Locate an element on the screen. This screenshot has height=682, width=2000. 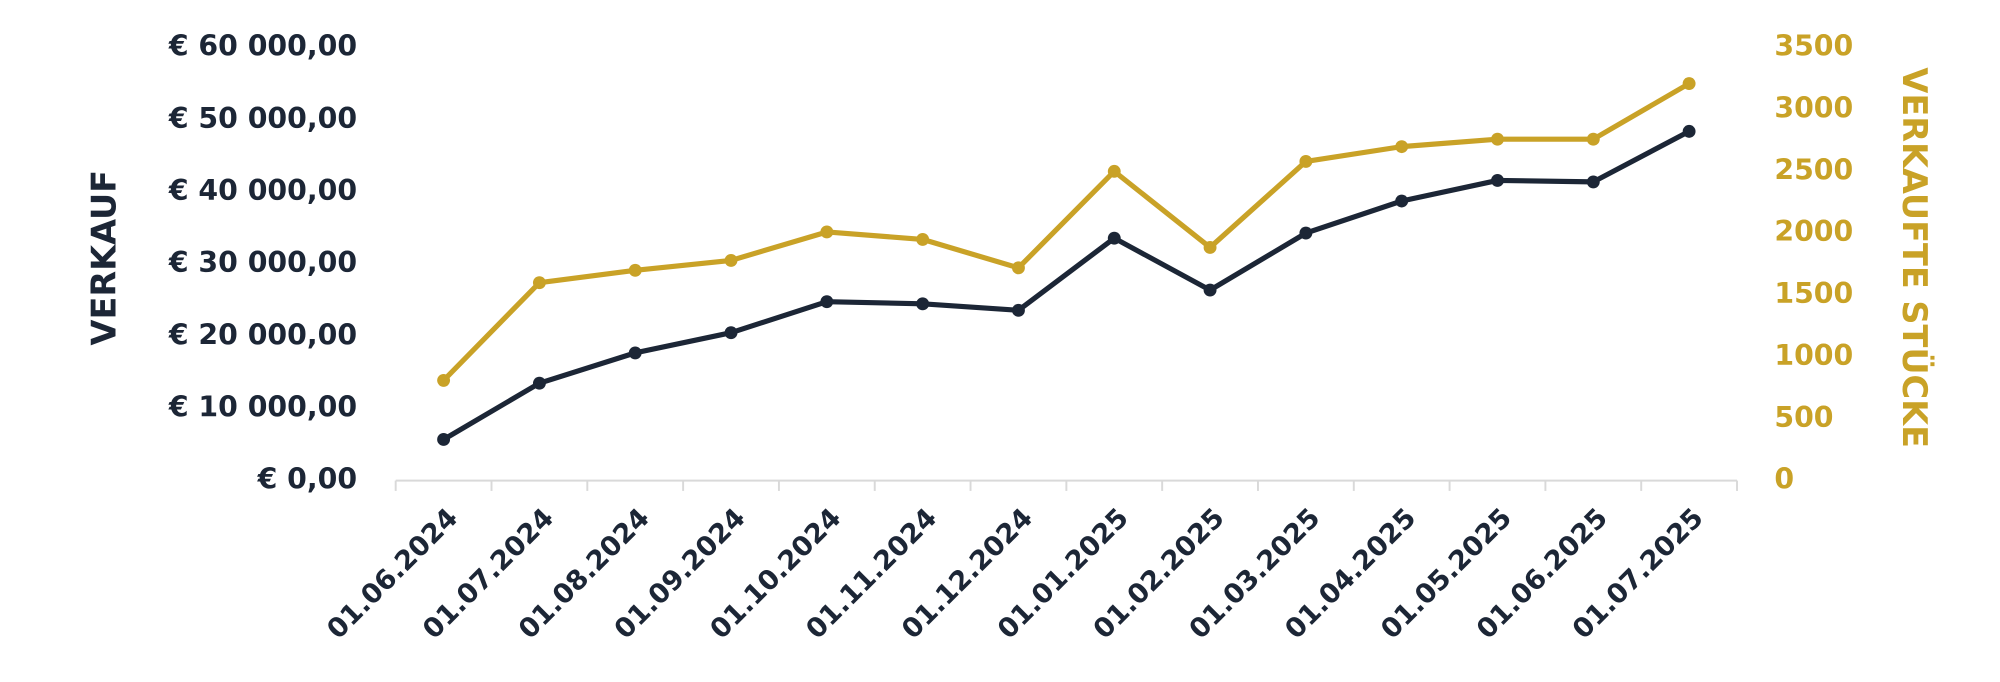
y-tick-label: € 30 000,00 is located at coordinates (262, 262).